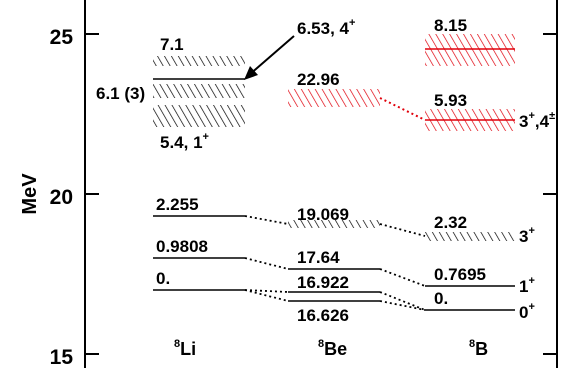 The image size is (571, 383). I want to click on label-b8-8.15: 8.15, so click(450, 25).